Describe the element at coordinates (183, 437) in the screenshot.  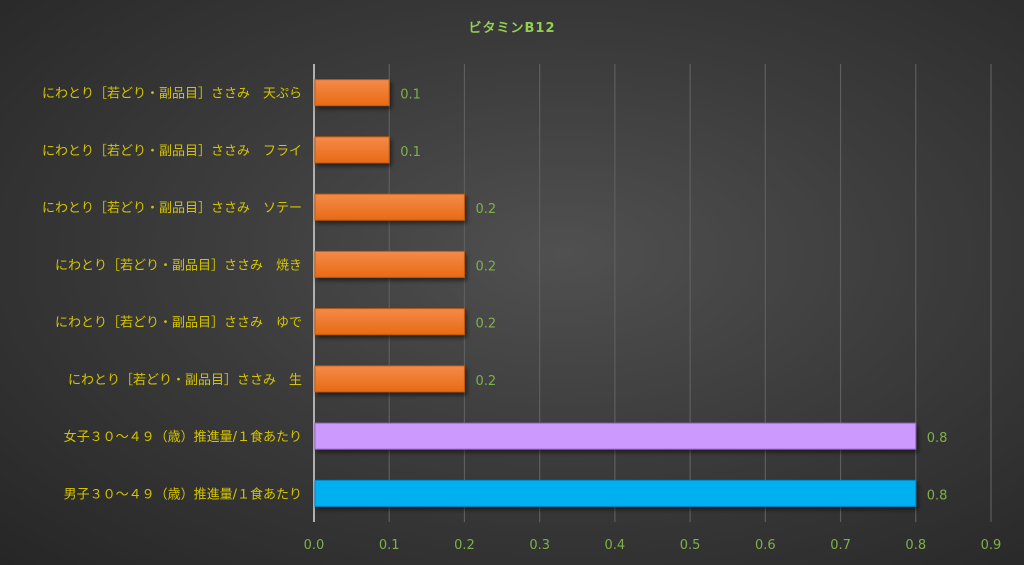
I see `category-label: 女子３０～４９（歳）推進量/１食あたり` at that location.